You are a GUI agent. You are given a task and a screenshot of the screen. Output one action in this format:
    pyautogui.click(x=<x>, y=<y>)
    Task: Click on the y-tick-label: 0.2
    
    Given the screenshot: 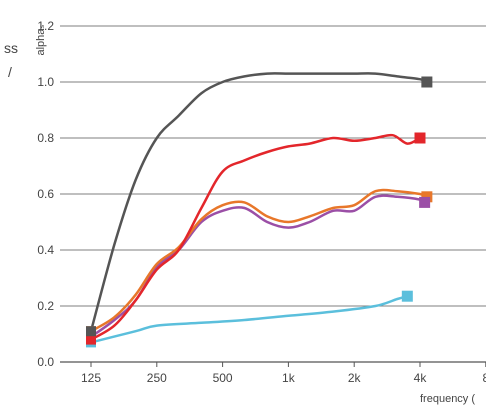 What is the action you would take?
    pyautogui.click(x=45, y=306)
    